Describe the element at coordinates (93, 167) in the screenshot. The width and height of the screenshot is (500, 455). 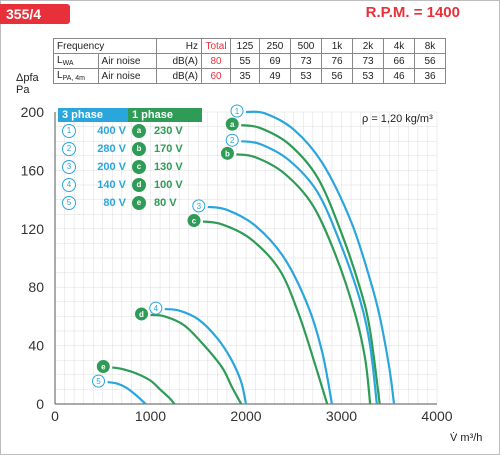
I see `legend-item: 3 200 V` at that location.